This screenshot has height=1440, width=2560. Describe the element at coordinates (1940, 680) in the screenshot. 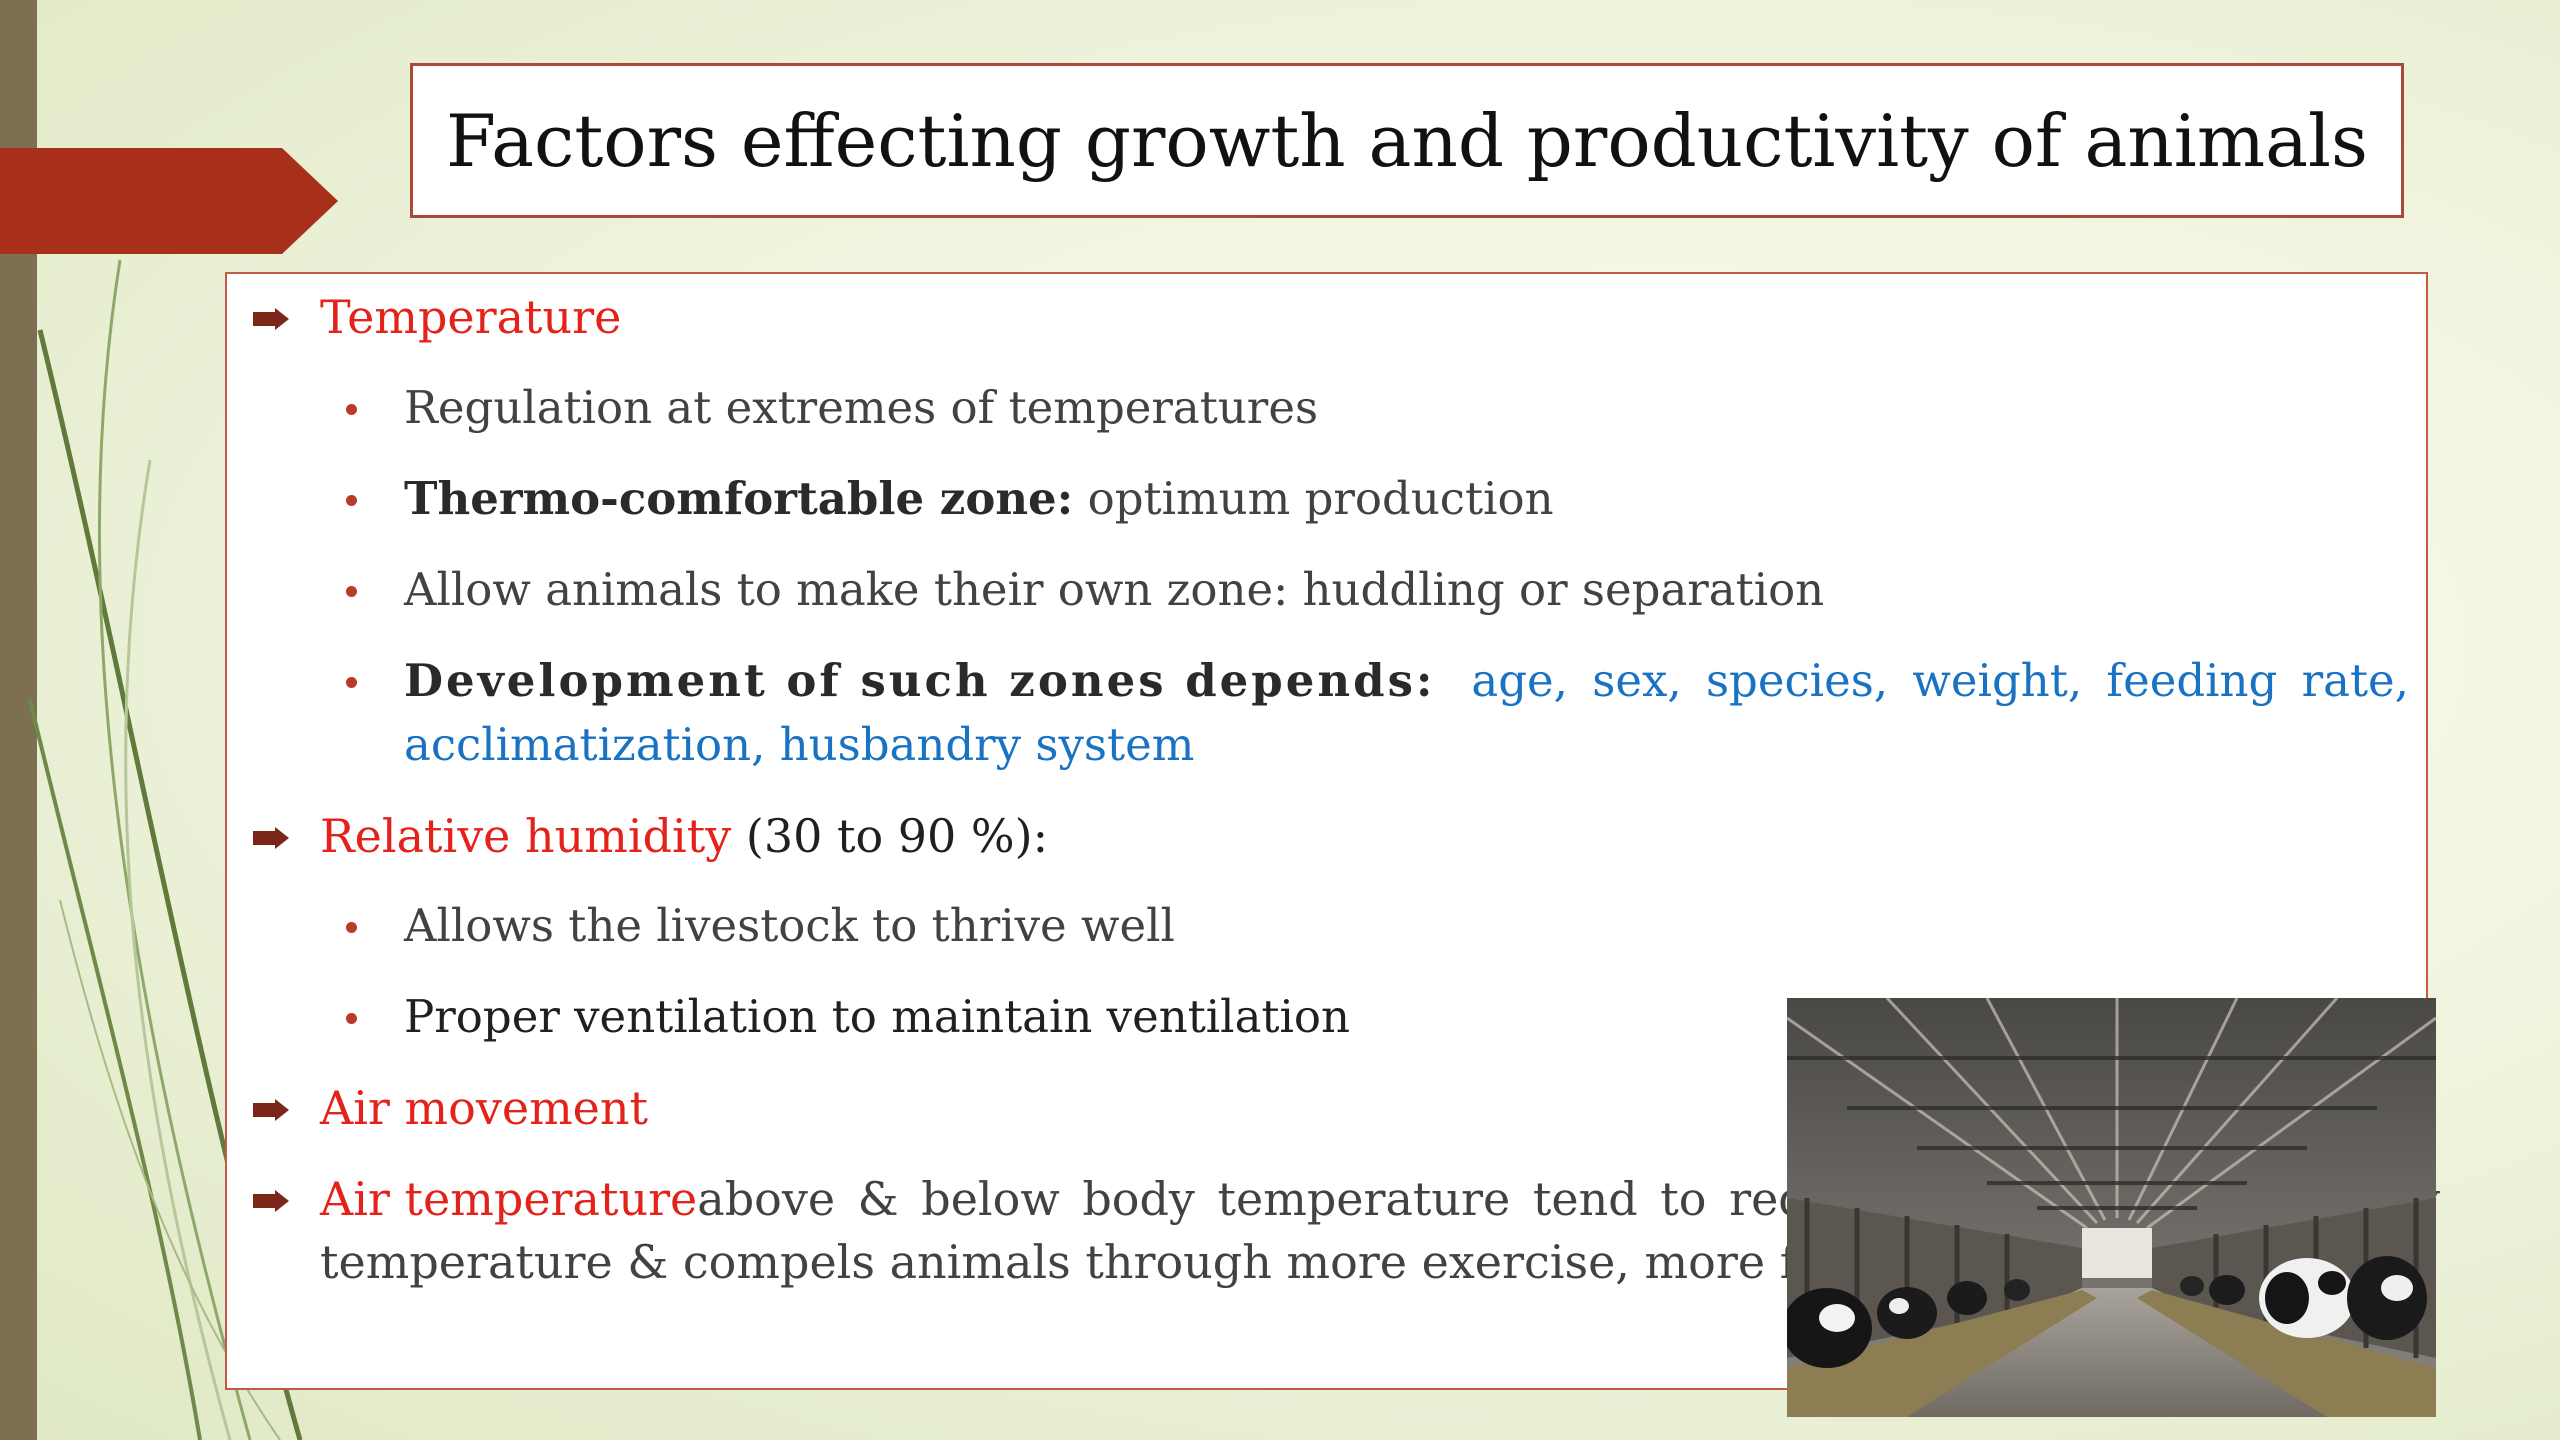

I see `zones-depend-factors: age, sex, species, weight, feeding rate,` at that location.